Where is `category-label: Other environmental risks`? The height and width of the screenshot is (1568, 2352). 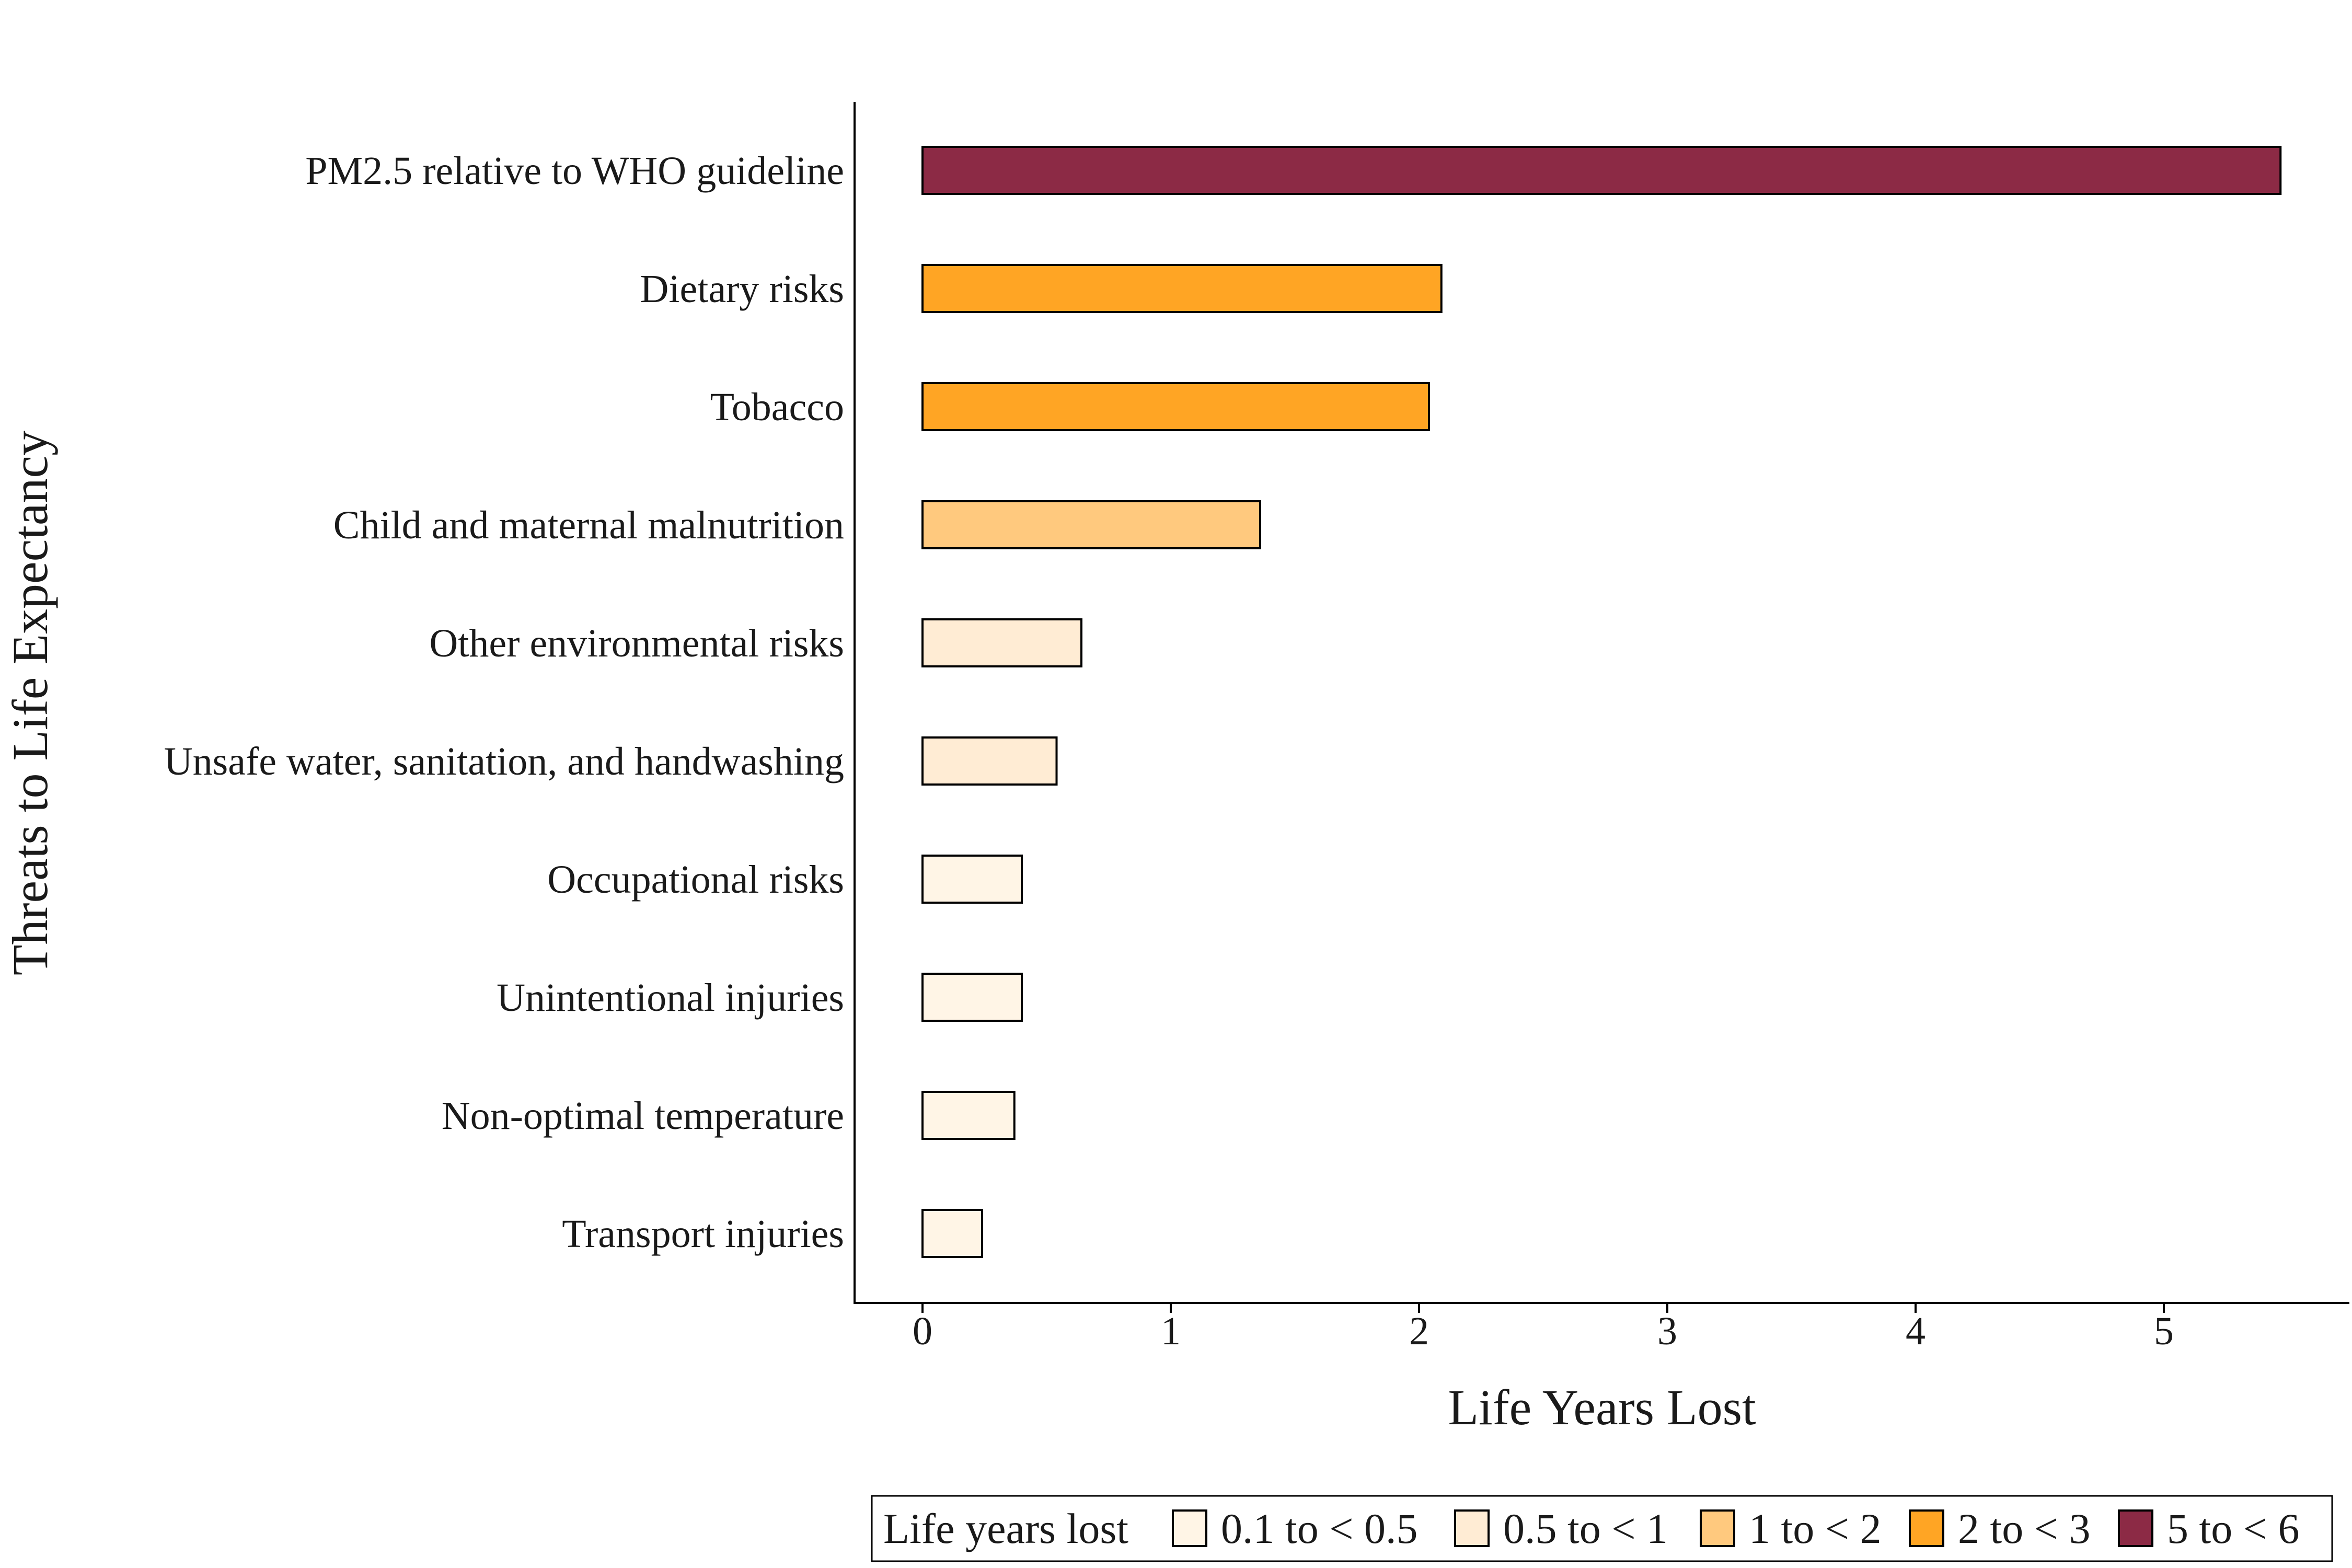
category-label: Other environmental risks is located at coordinates (636, 643).